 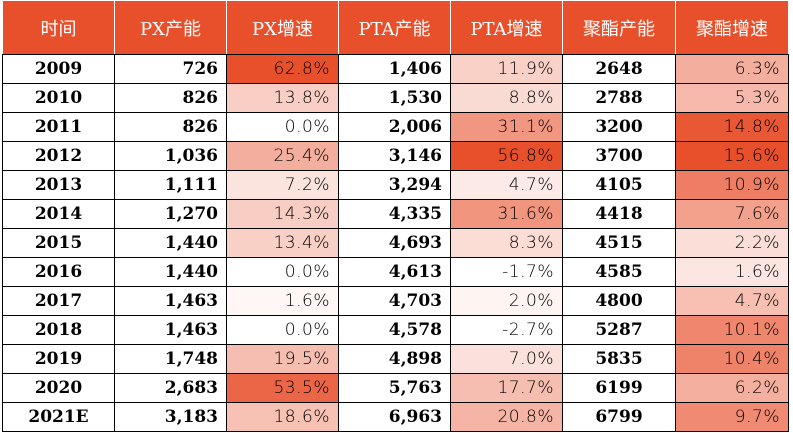 What do you see at coordinates (170, 69) in the screenshot?
I see `cell-px-capacity: 726` at bounding box center [170, 69].